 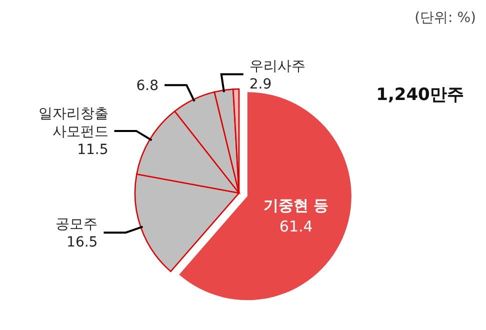 I want to click on slice-label: 공모주, so click(x=77, y=224).